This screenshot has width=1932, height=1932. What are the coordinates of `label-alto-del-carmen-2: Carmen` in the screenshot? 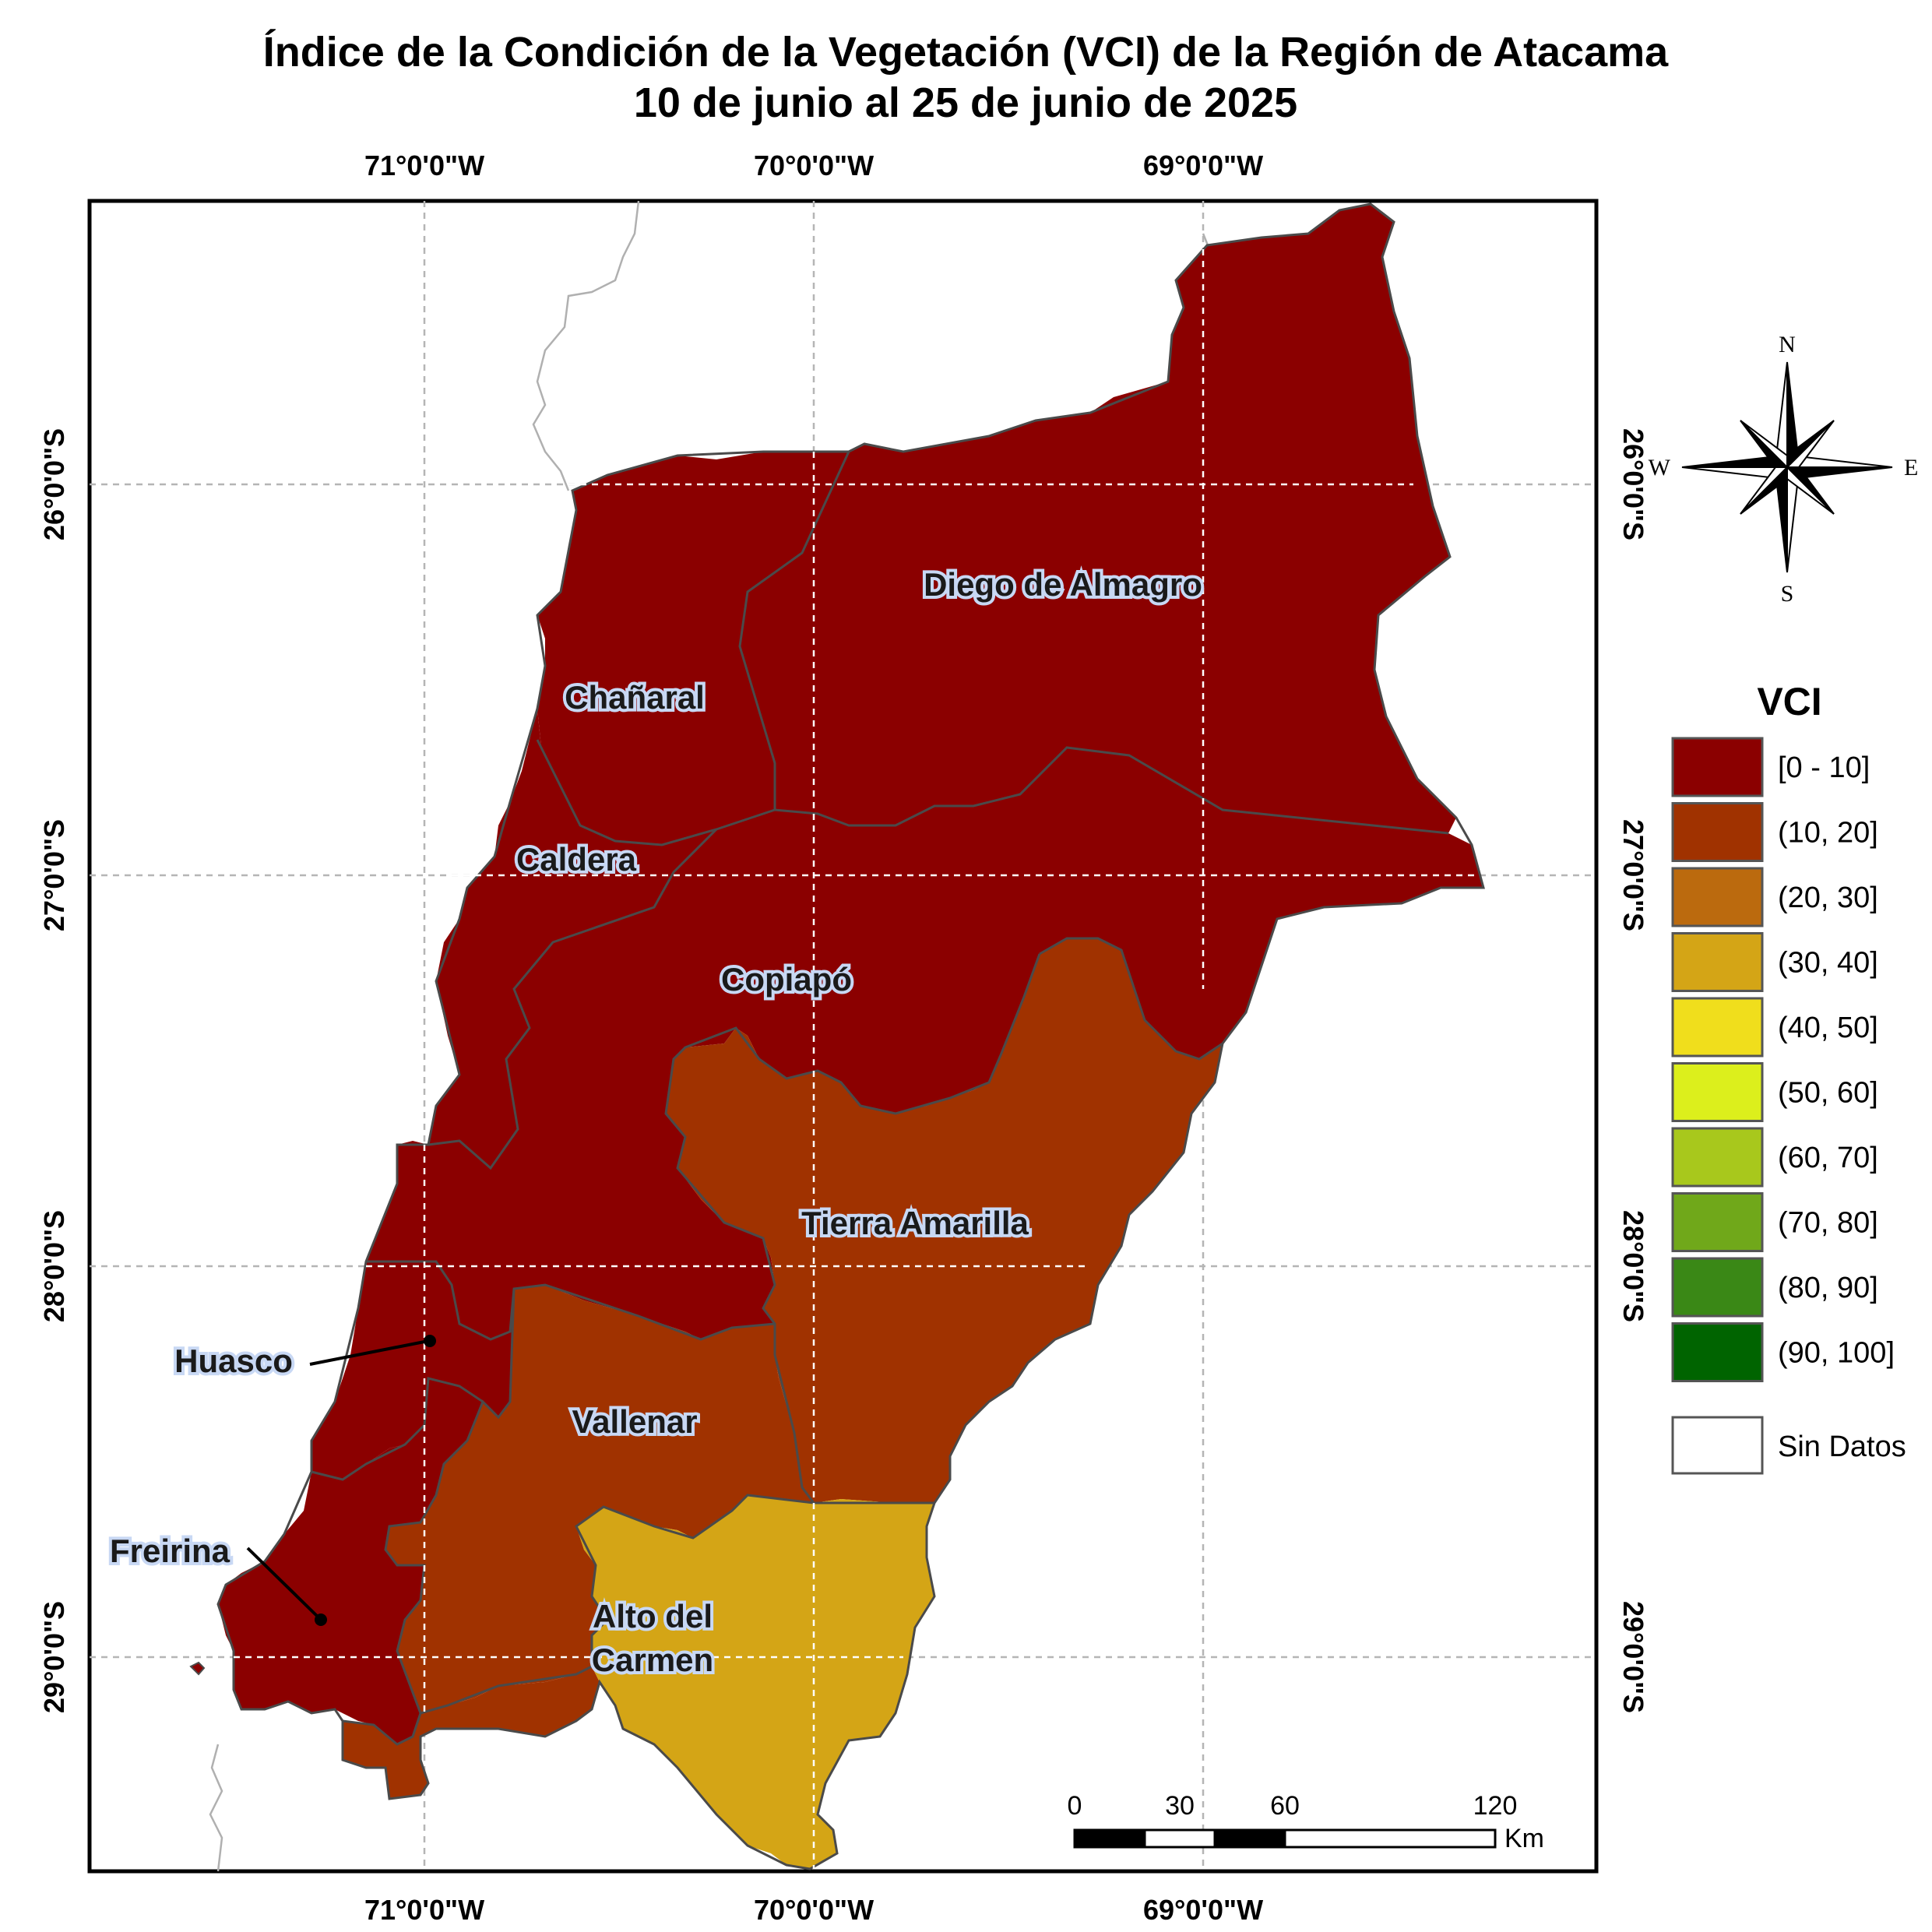 It's located at (652, 1660).